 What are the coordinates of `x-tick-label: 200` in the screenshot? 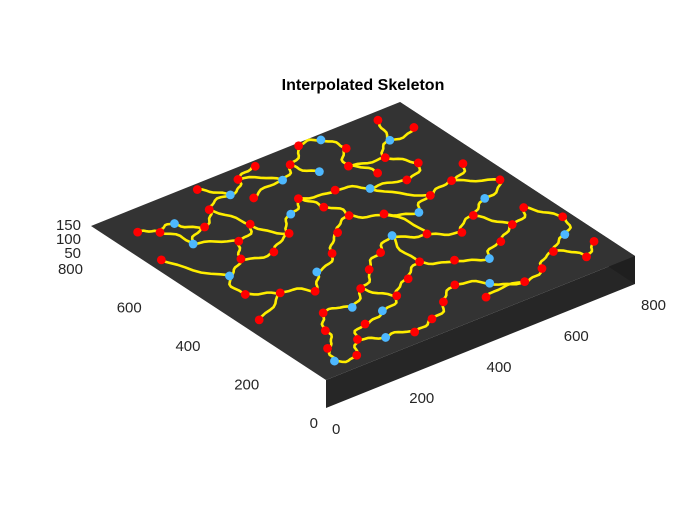 It's located at (421, 398).